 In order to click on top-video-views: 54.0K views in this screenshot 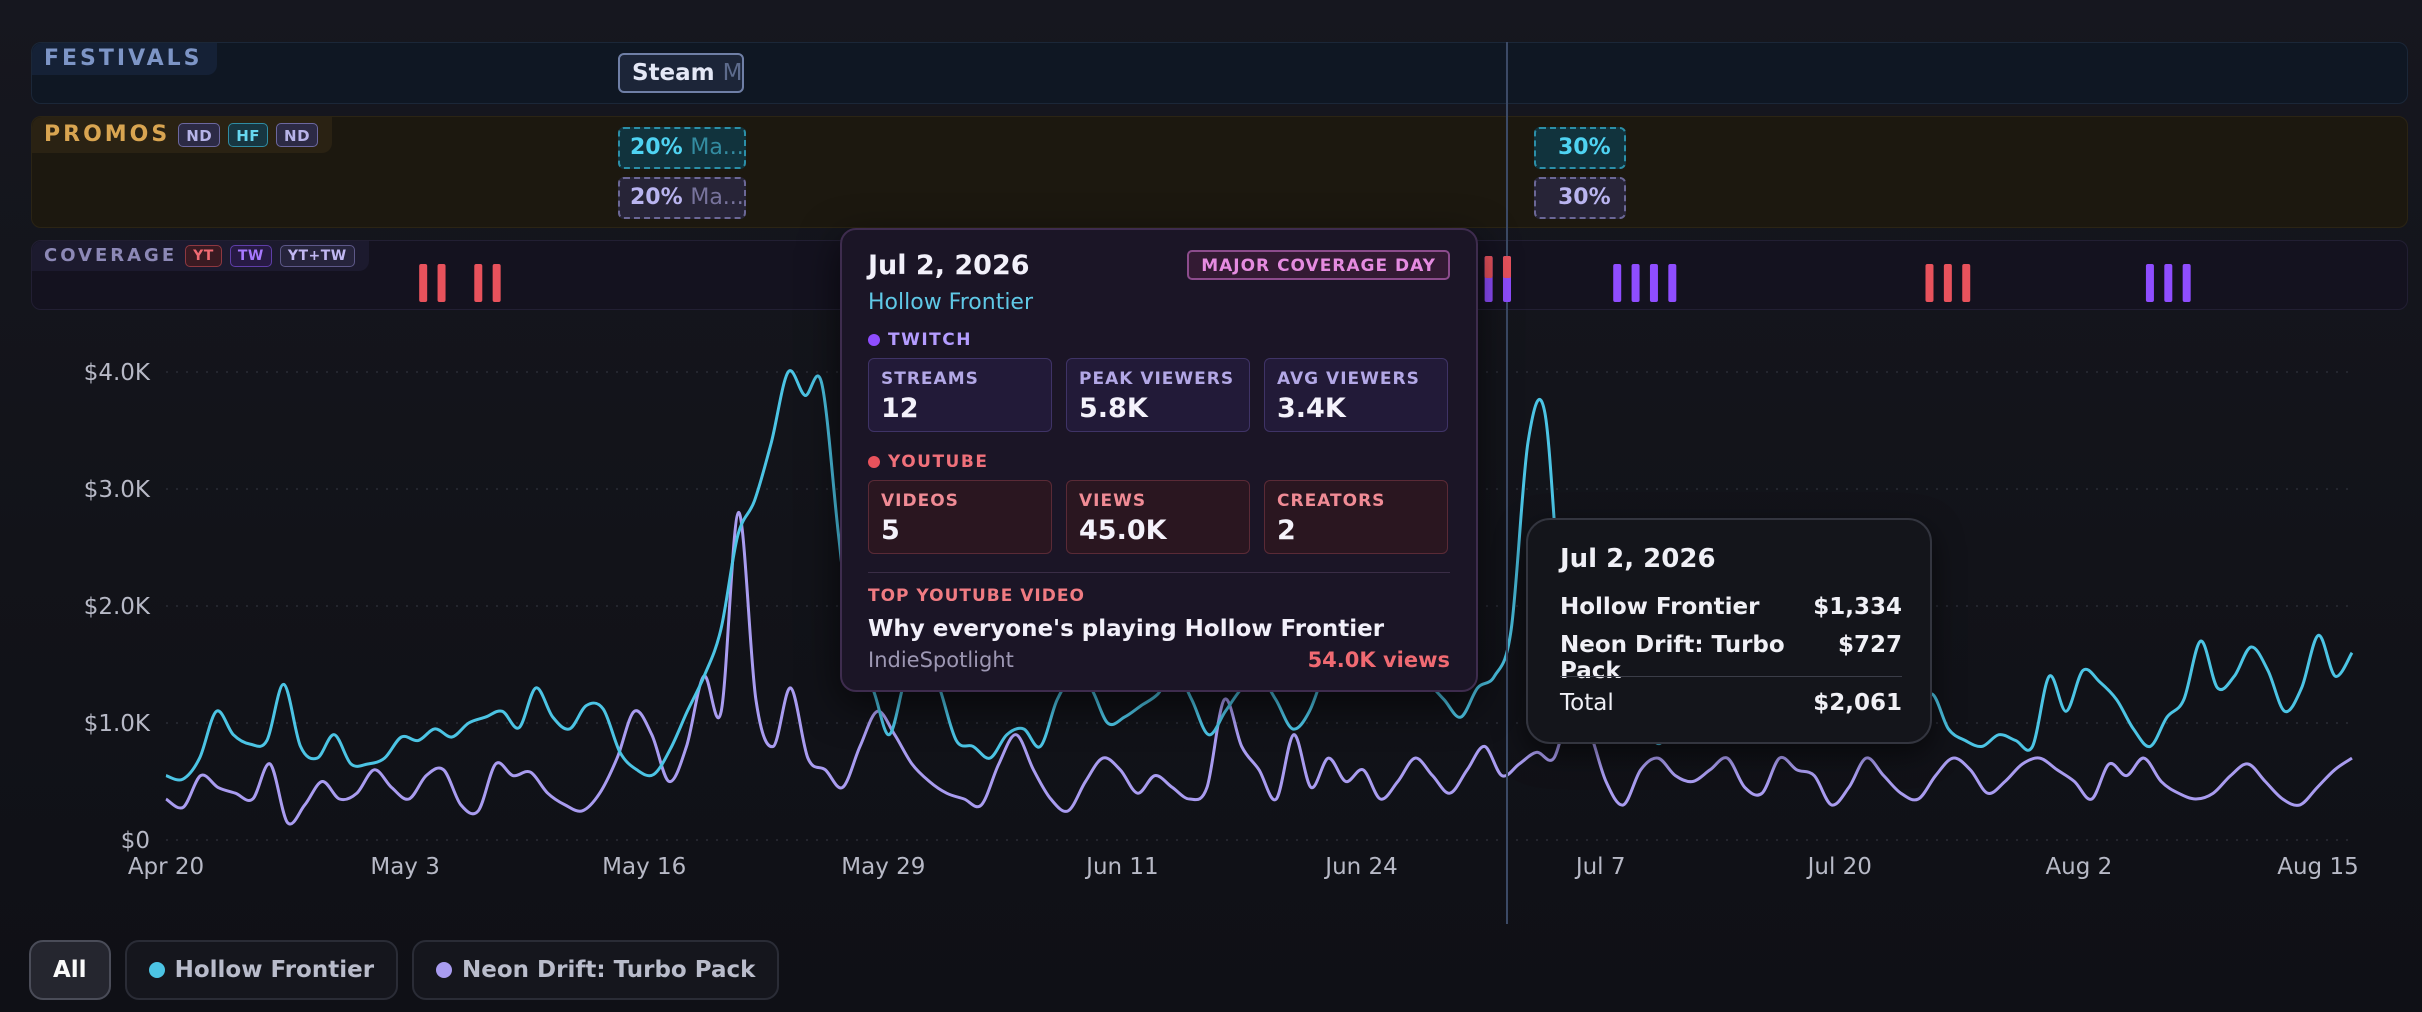, I will do `click(1378, 660)`.